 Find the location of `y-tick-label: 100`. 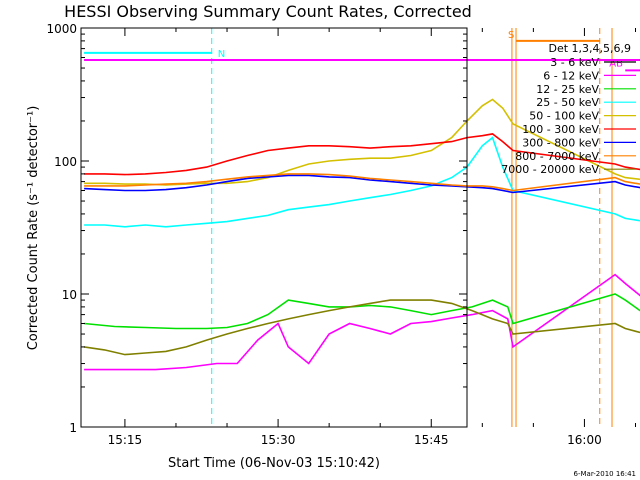

y-tick-label: 100 is located at coordinates (65, 162).